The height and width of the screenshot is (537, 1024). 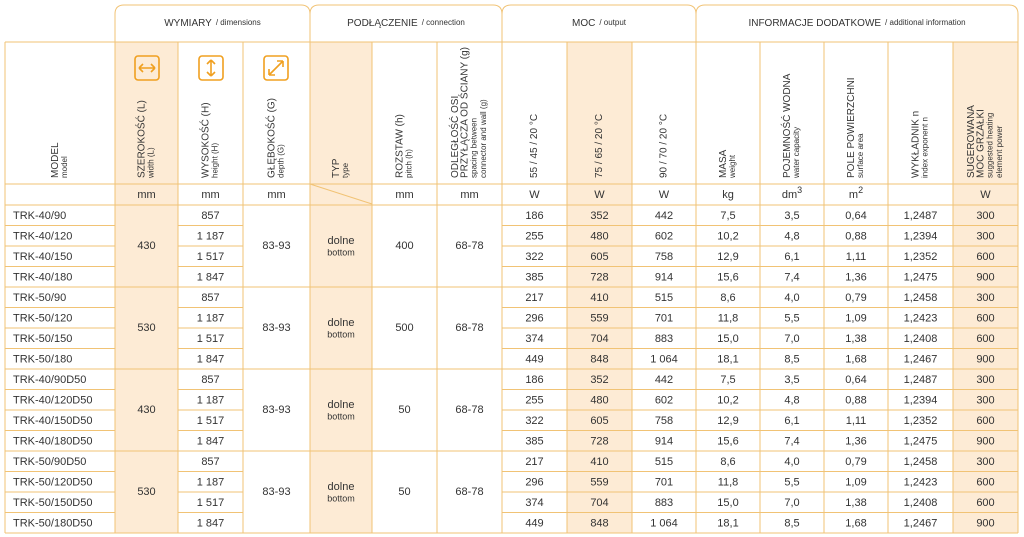 I want to click on cell: 1 847, so click(x=211, y=360).